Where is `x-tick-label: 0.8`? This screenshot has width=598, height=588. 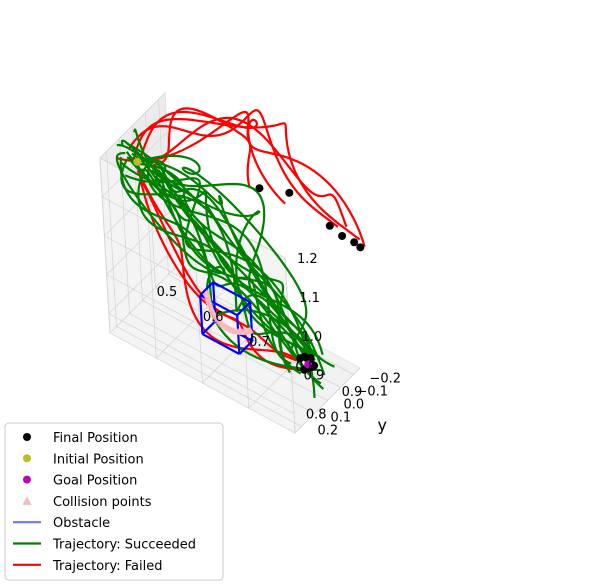
x-tick-label: 0.8 is located at coordinates (305, 367).